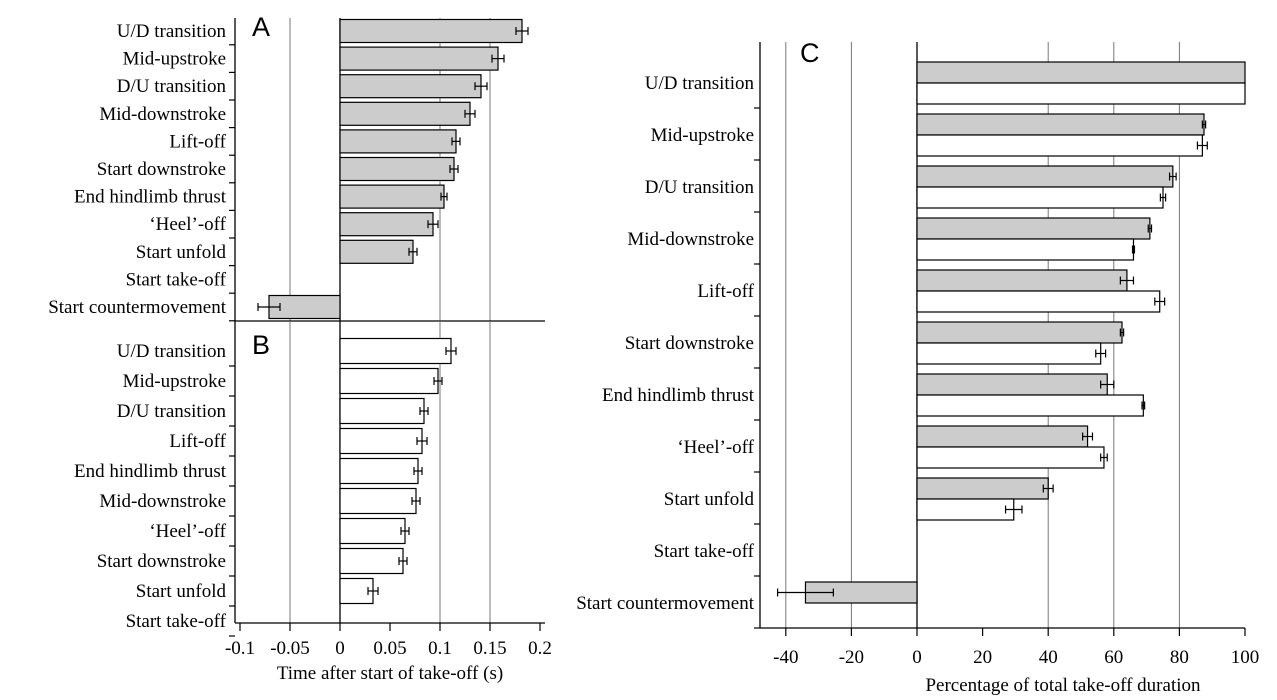 The image size is (1277, 700). Describe the element at coordinates (389, 648) in the screenshot. I see `x-tick-label: 0.05` at that location.